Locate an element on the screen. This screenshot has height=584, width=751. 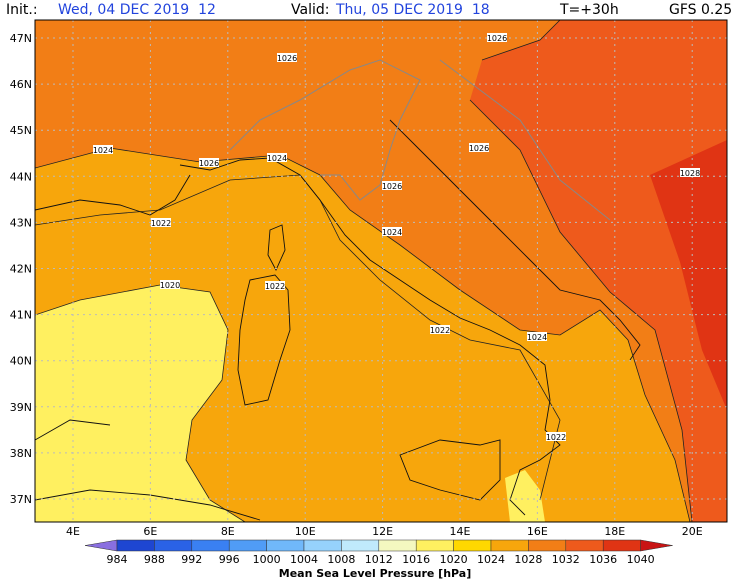
colorbar-level: 996 is located at coordinates (229, 559).